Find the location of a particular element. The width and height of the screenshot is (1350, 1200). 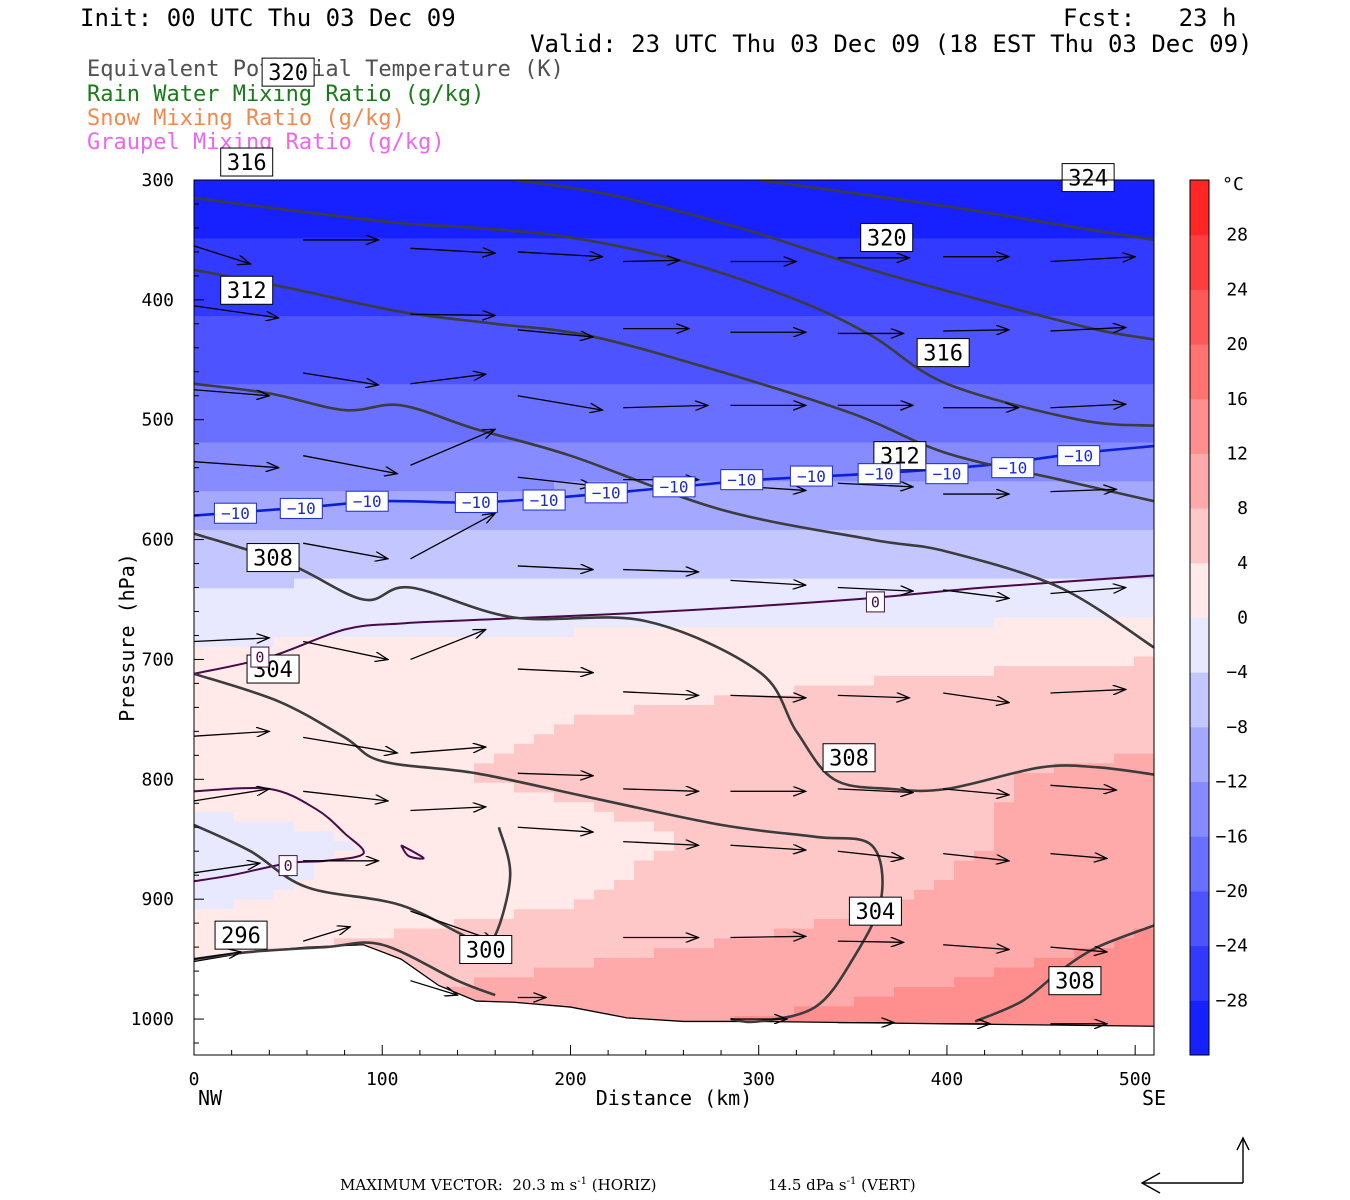

isotherm-zero-label-box is located at coordinates (260, 657).